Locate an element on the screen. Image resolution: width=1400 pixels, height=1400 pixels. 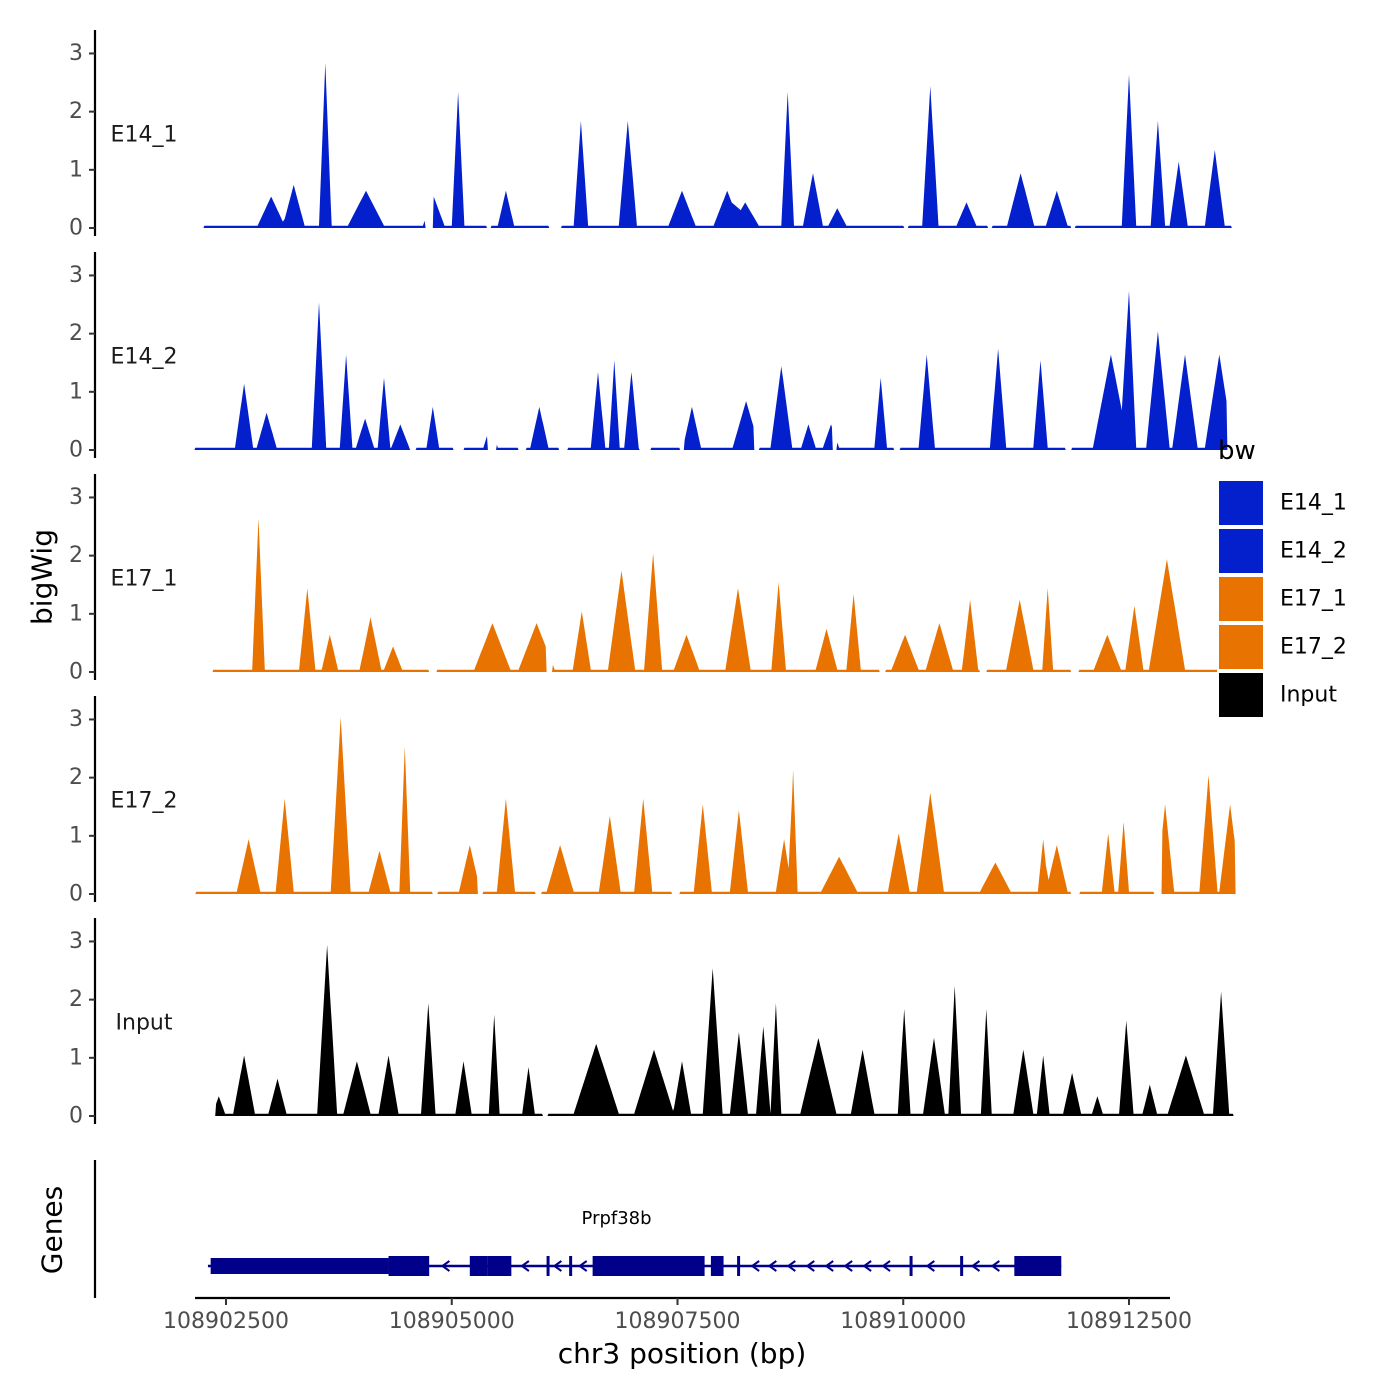
x-tick-label: 108902500 is located at coordinates (226, 1321).